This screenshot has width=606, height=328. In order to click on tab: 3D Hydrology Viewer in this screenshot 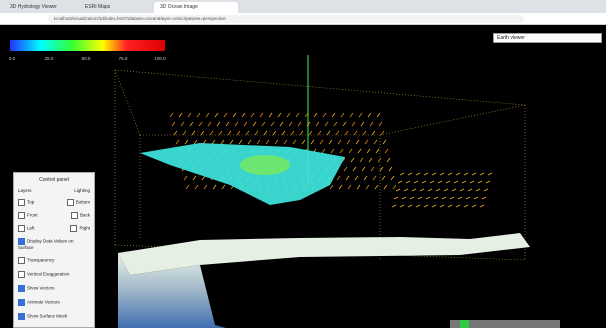, I will do `click(33, 7)`.